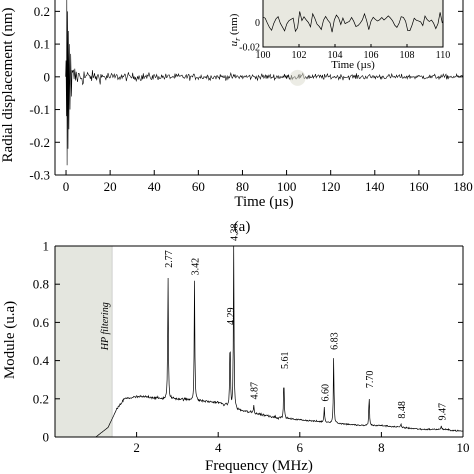 This screenshot has width=474, height=474. I want to click on y-tick-label: -0.1, so click(39, 109).